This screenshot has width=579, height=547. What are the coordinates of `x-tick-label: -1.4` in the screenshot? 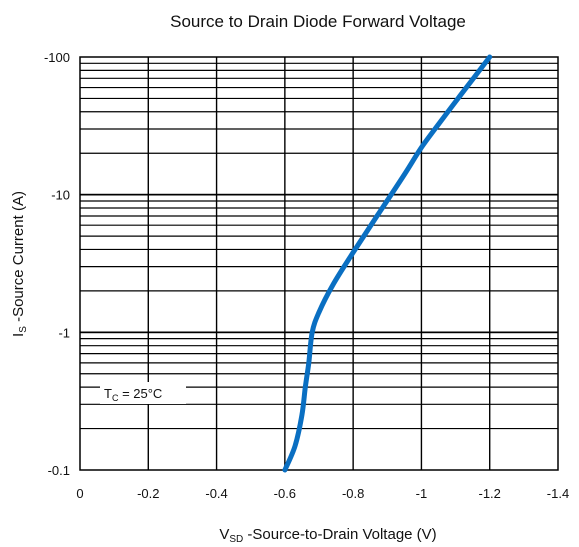 It's located at (558, 493).